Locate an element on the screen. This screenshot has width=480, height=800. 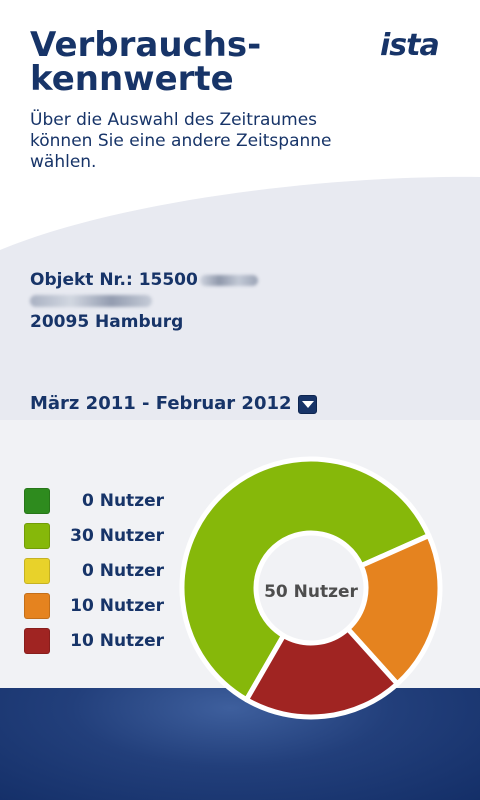
legend-item: 30 Nutzer is located at coordinates (94, 536).